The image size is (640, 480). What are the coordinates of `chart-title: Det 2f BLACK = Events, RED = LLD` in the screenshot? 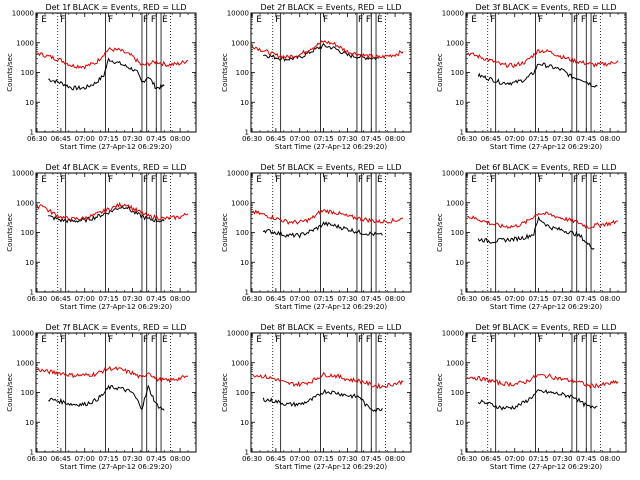 It's located at (330, 7).